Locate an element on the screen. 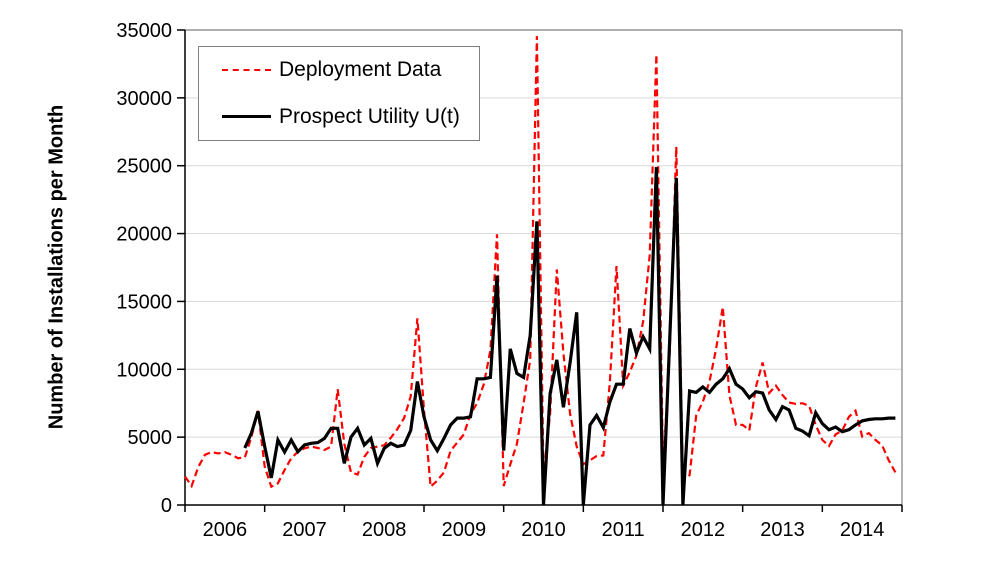  y-tick-label: 10000 is located at coordinates (144, 370).